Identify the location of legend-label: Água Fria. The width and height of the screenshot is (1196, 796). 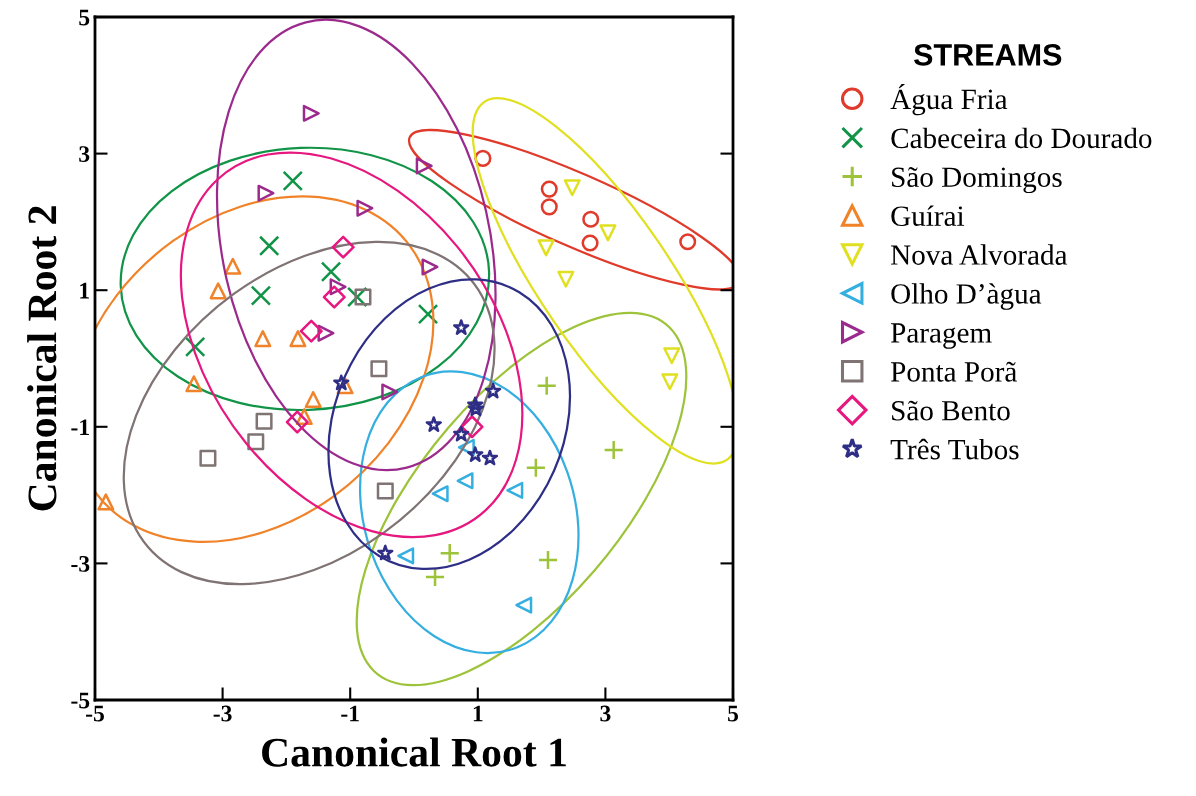
(949, 99).